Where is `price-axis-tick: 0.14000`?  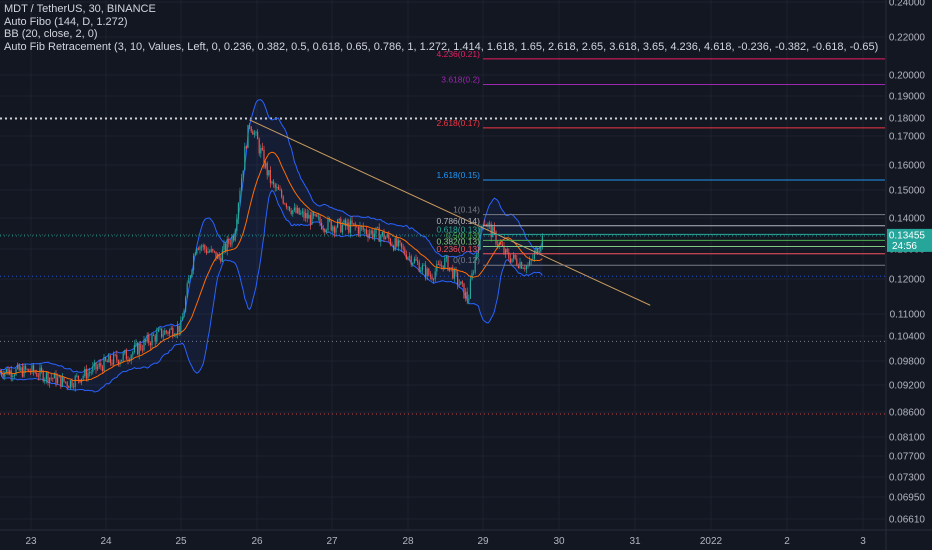
price-axis-tick: 0.14000 is located at coordinates (907, 219).